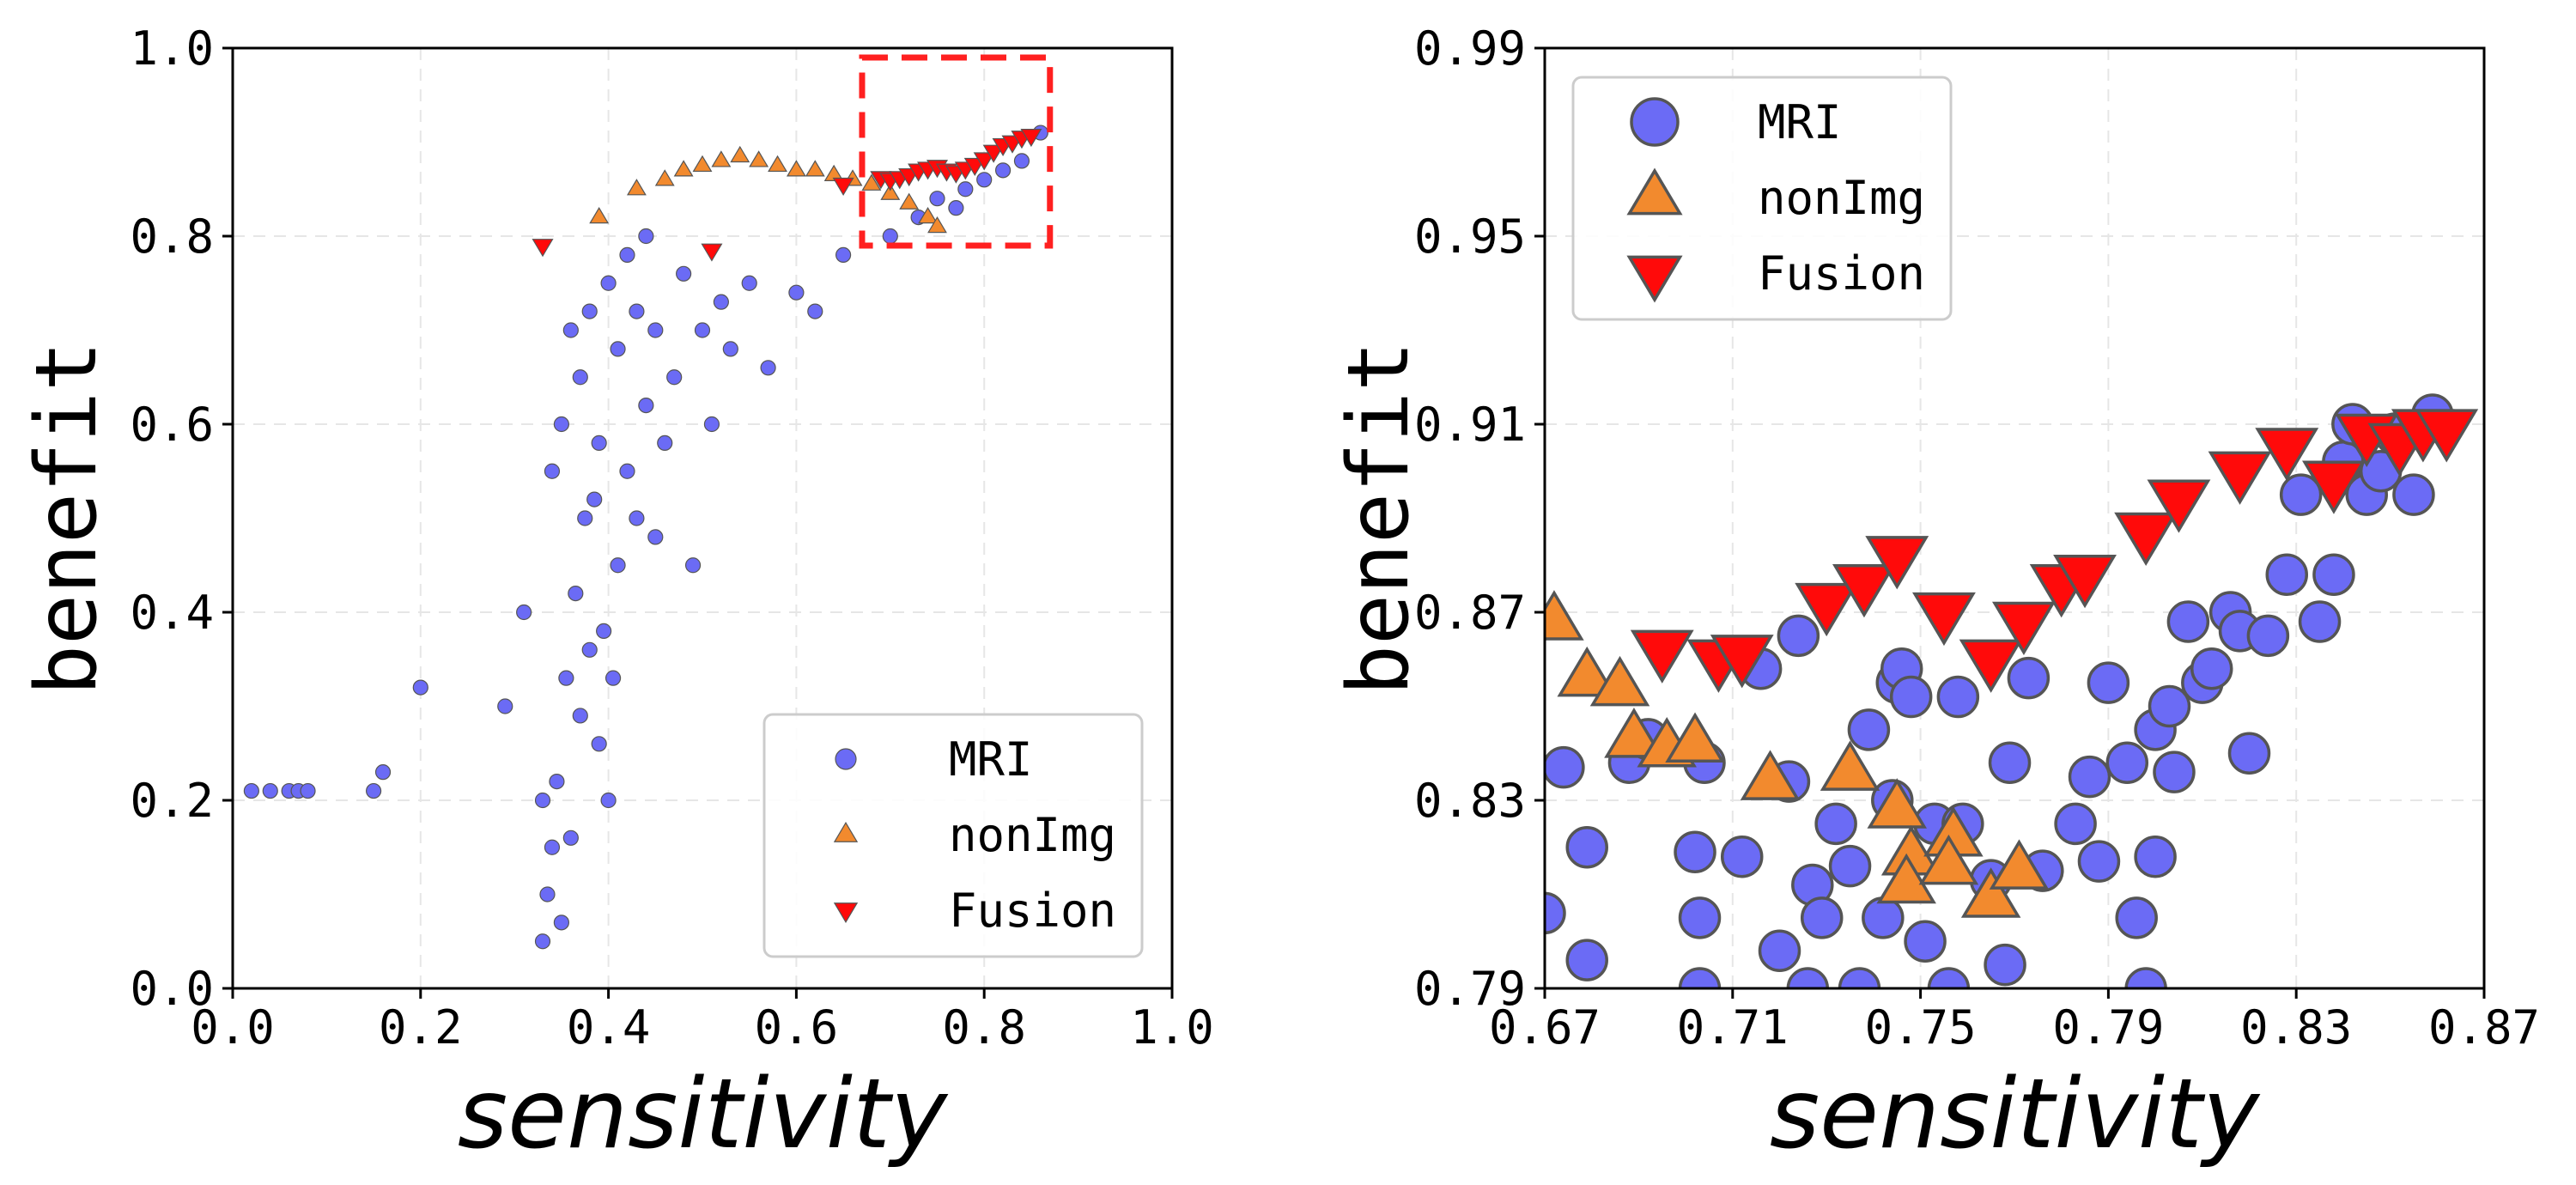 Image resolution: width=2576 pixels, height=1185 pixels. Describe the element at coordinates (1842, 198) in the screenshot. I see `panel2-legend-label-nonimg: nonImg` at that location.